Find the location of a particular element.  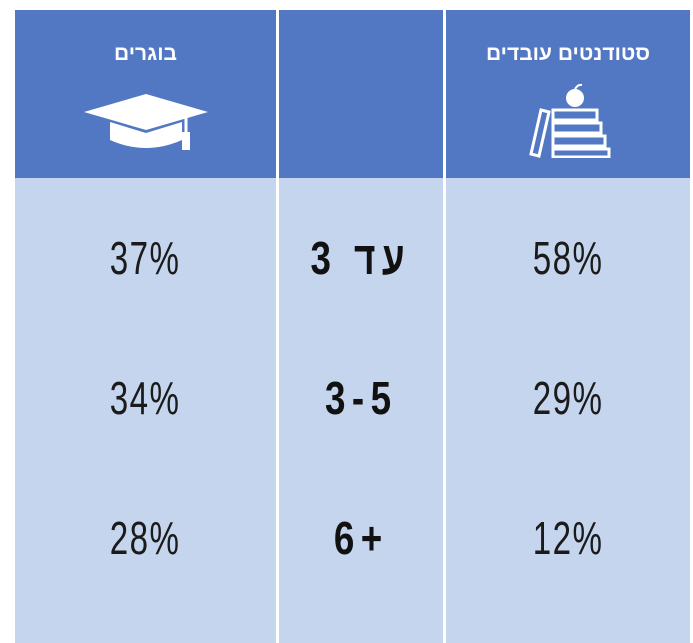

header-cell is located at coordinates (361, 94).